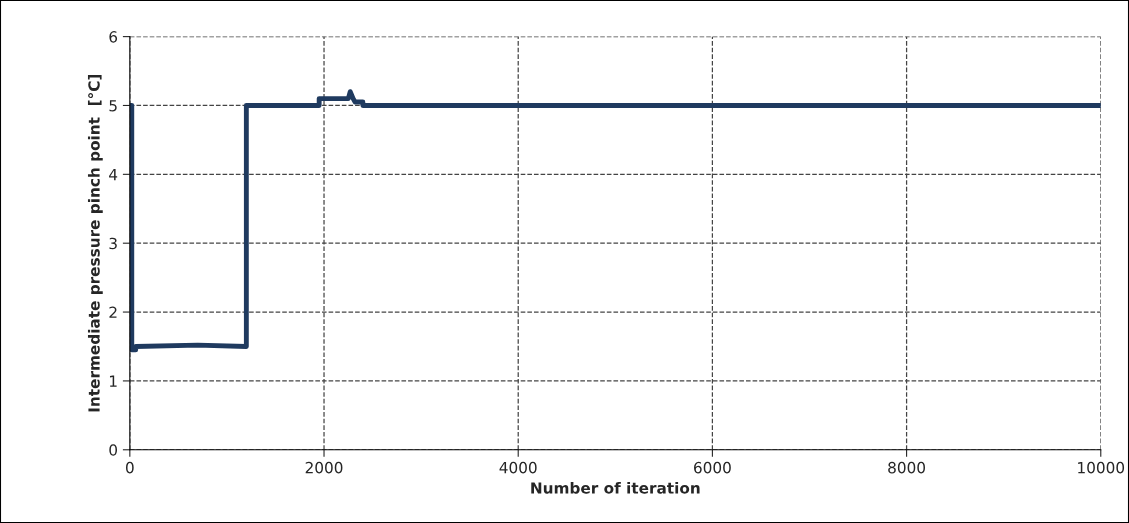  What do you see at coordinates (113, 381) in the screenshot?
I see `y-tick-label: 1` at bounding box center [113, 381].